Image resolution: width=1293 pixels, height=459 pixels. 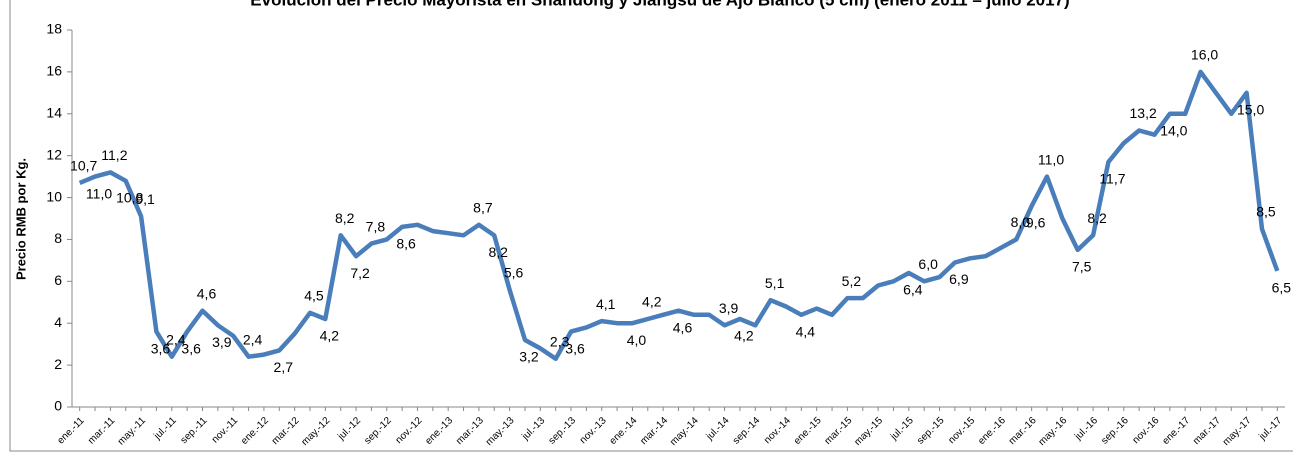 What do you see at coordinates (560, 342) in the screenshot?
I see `data-label: 2,3` at bounding box center [560, 342].